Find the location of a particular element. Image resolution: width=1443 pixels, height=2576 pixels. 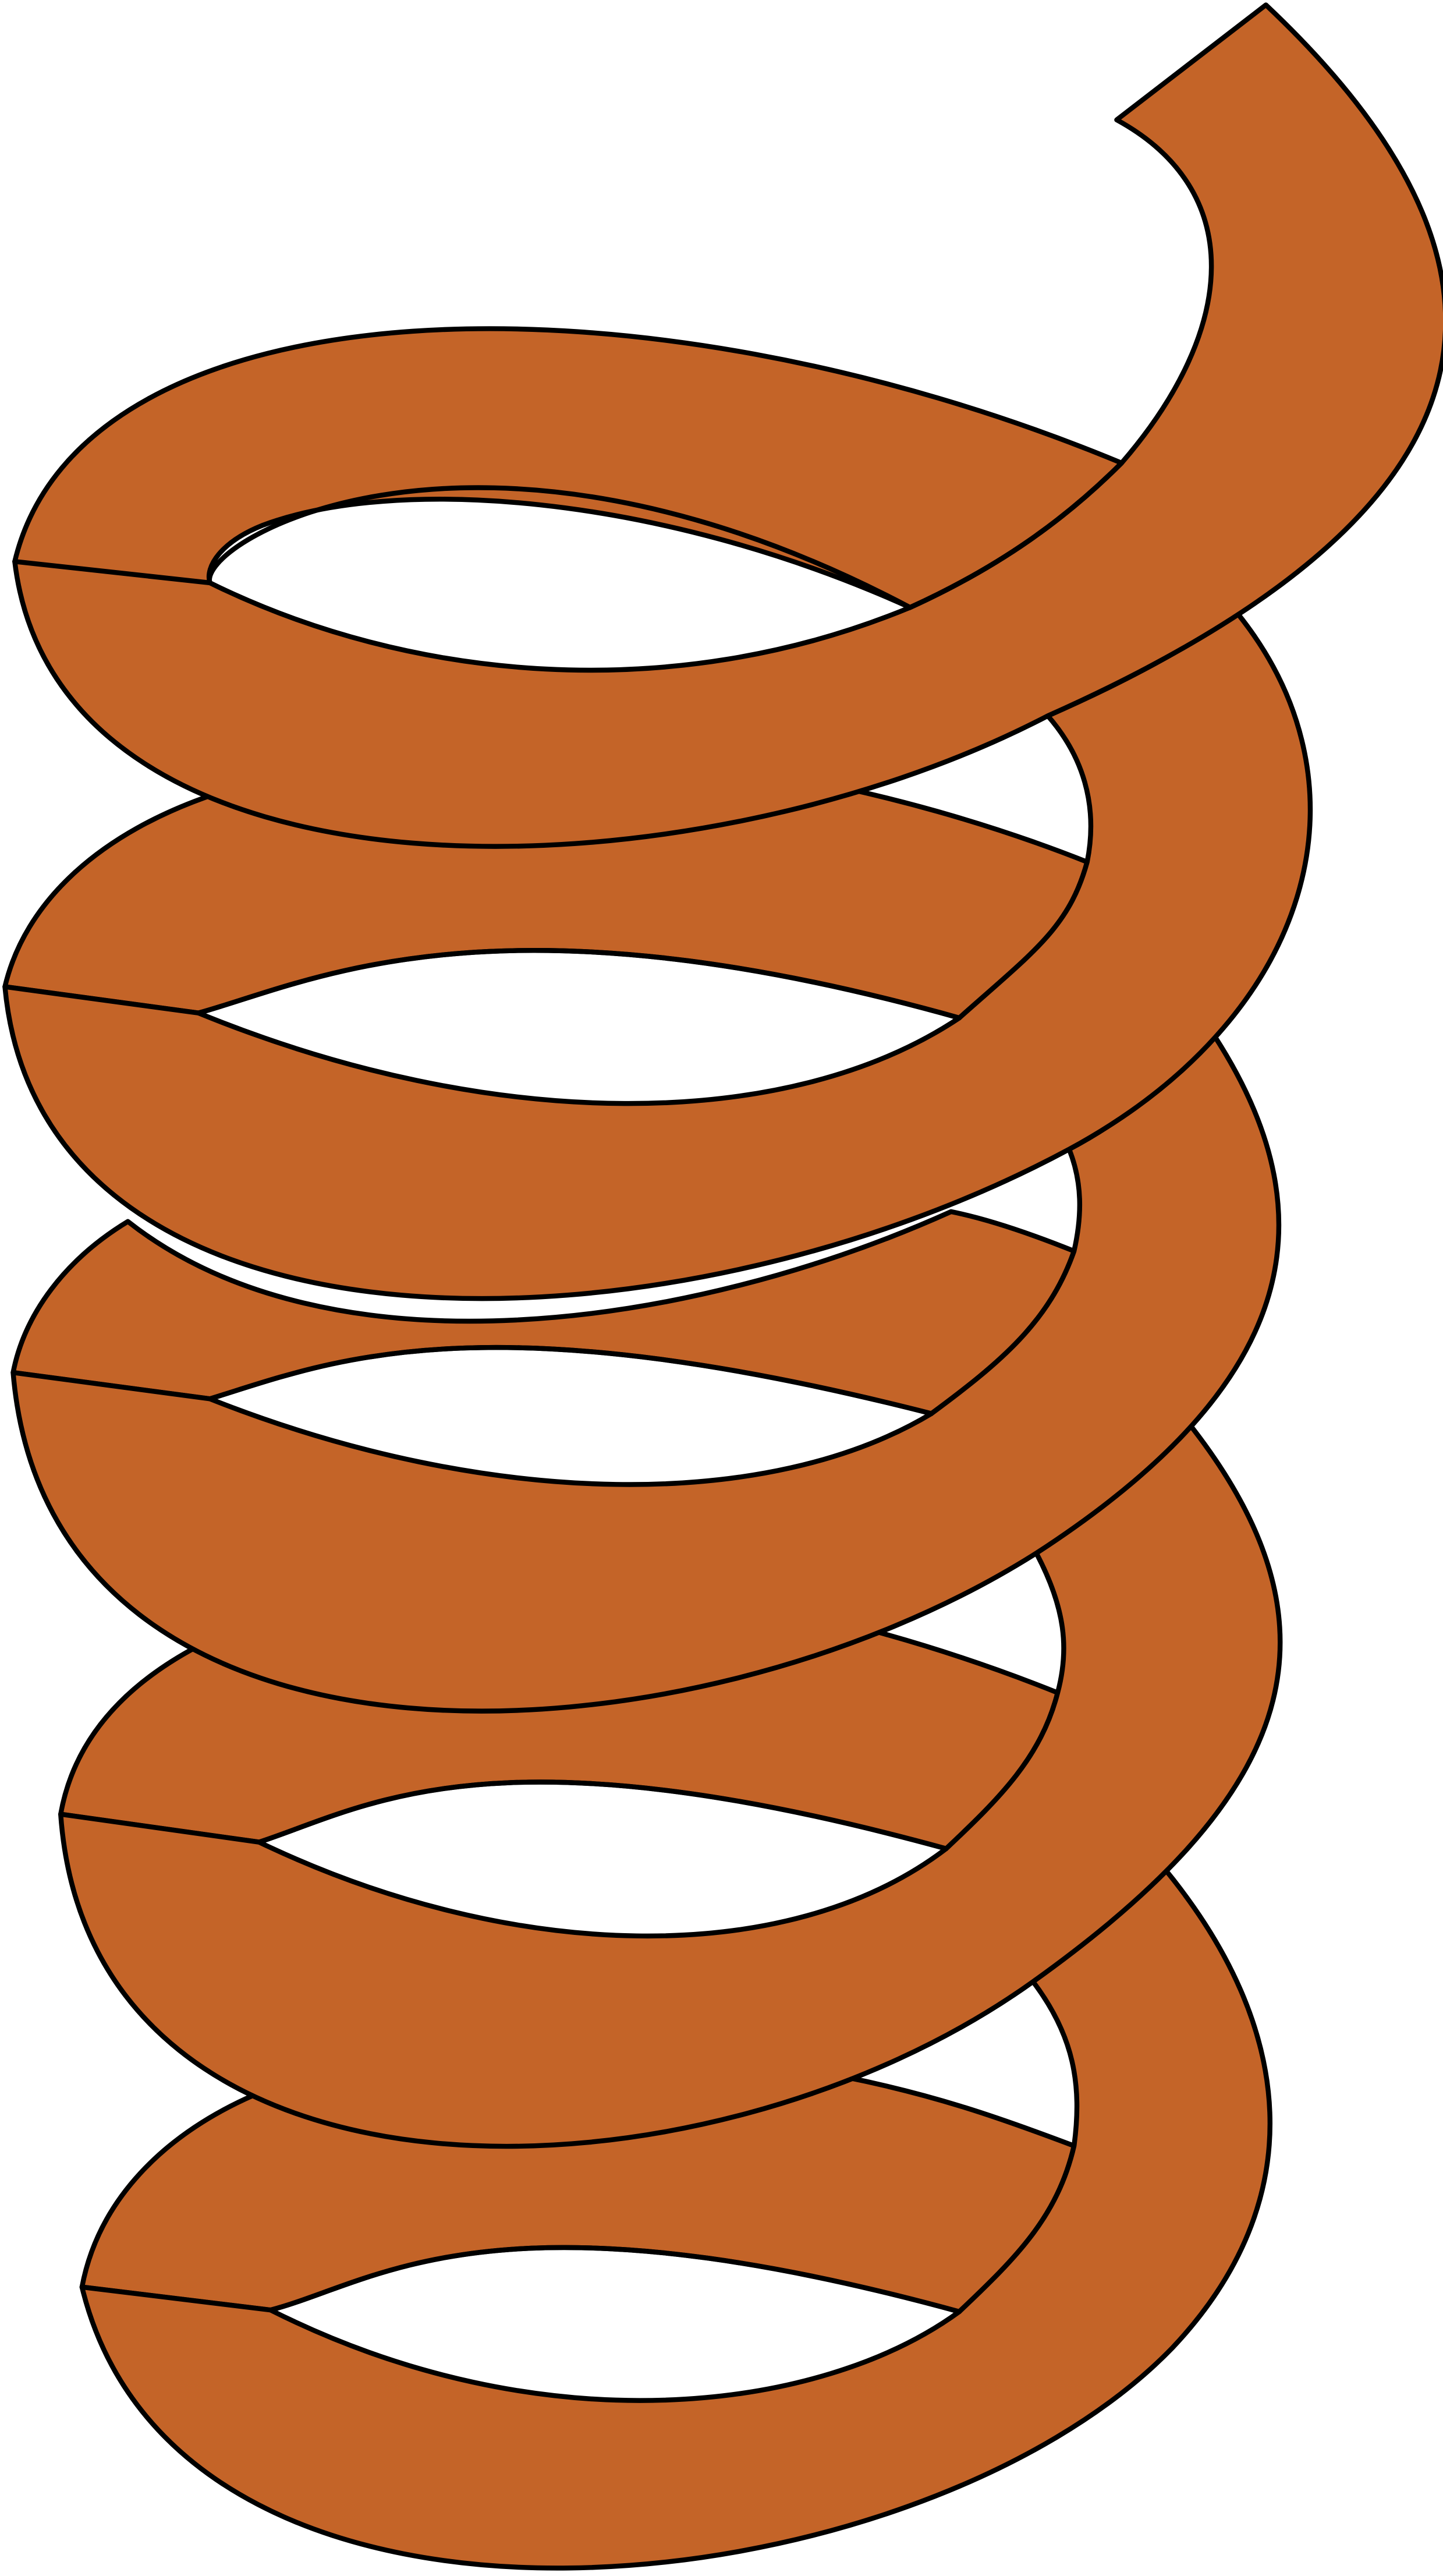

coil-1-back-segment is located at coordinates (568, 468).